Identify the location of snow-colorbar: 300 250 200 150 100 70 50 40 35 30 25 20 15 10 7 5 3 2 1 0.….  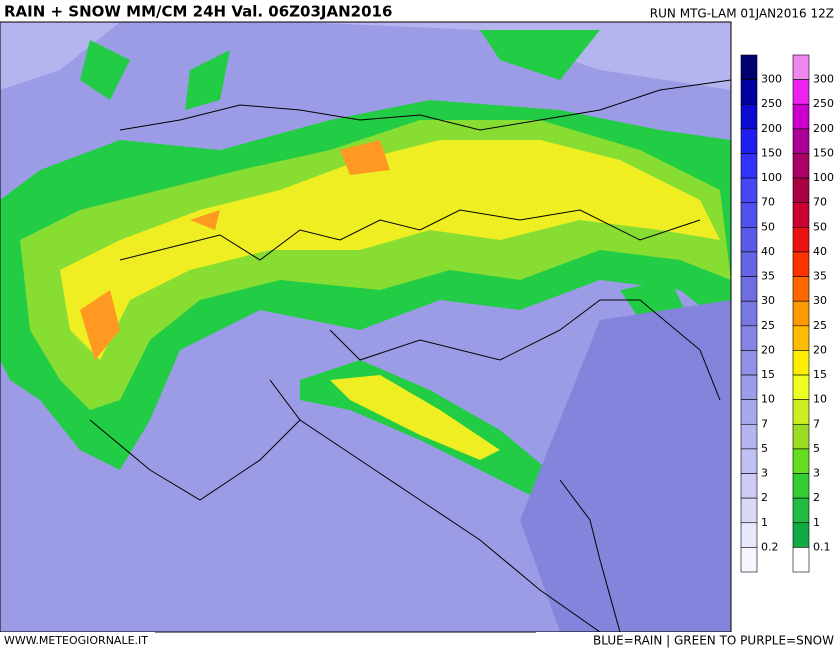
(813, 313).